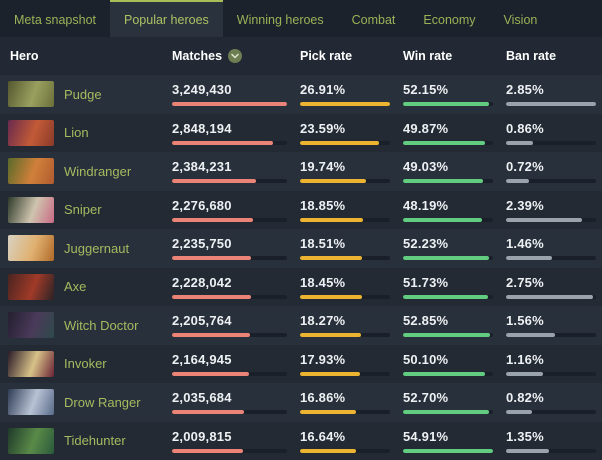 The image size is (602, 460). I want to click on hero-name-link: Drow Ranger, so click(102, 402).